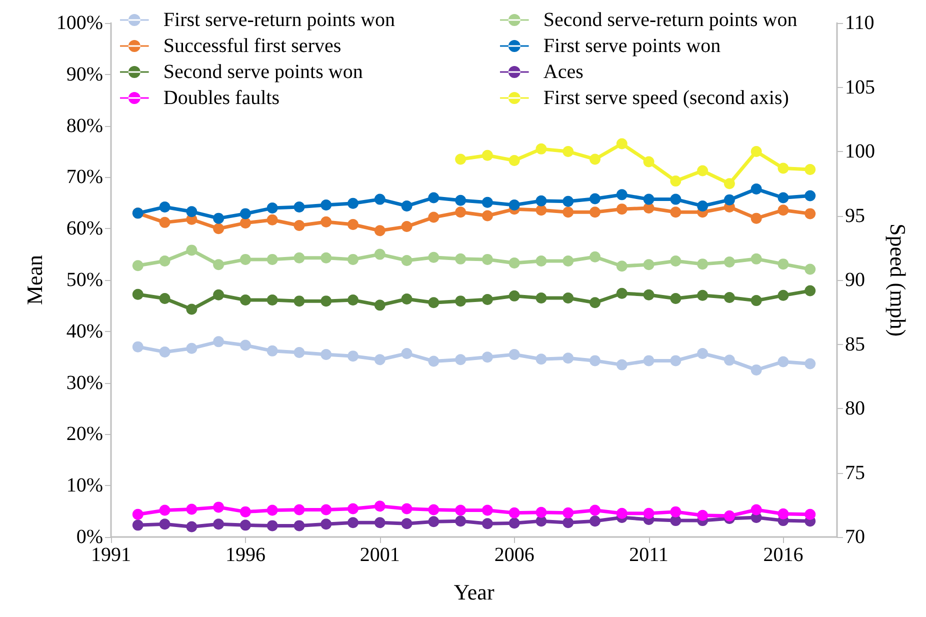  What do you see at coordinates (855, 537) in the screenshot?
I see `y2-tick-label: 70` at bounding box center [855, 537].